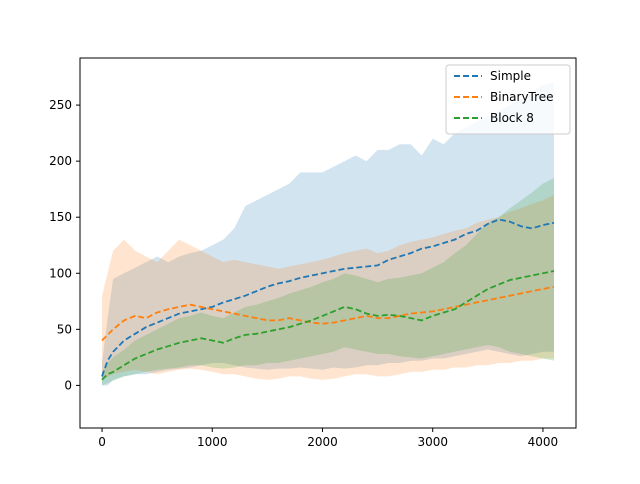 The width and height of the screenshot is (640, 484). Describe the element at coordinates (212, 442) in the screenshot. I see `x-tick-label: 1000` at that location.